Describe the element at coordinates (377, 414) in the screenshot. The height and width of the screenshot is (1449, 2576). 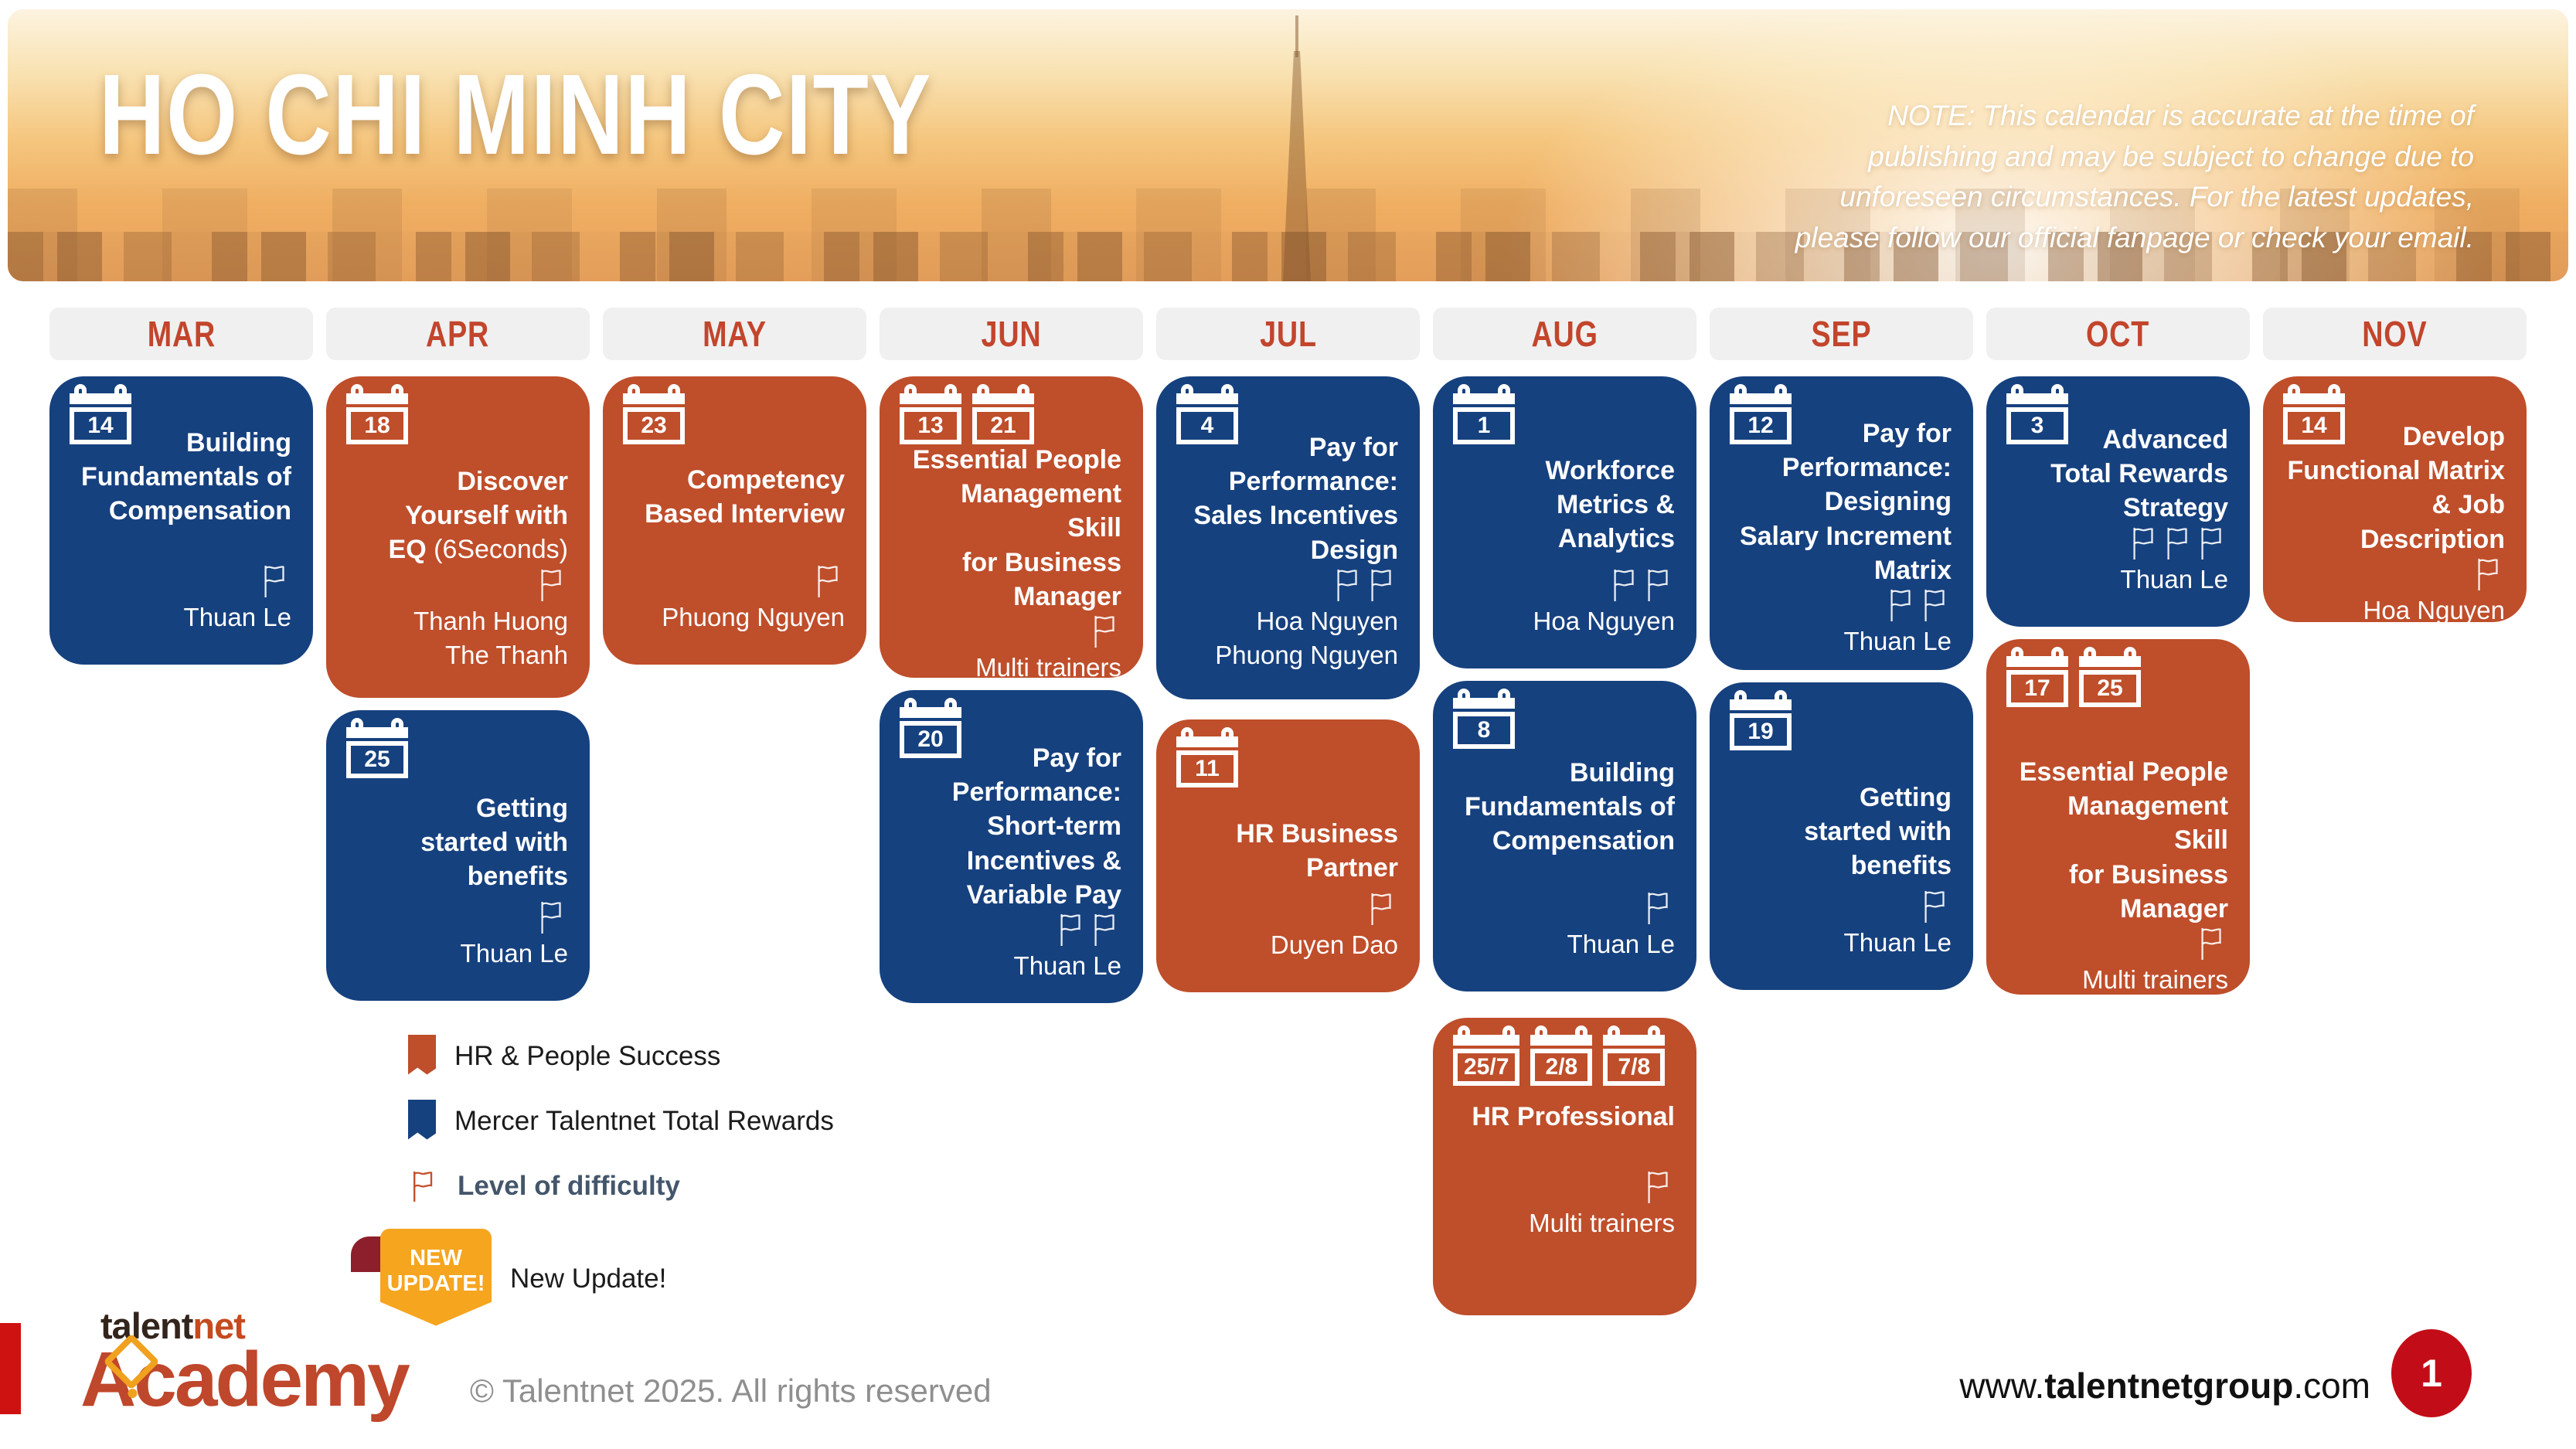
I see `calendar-dates: 18` at that location.